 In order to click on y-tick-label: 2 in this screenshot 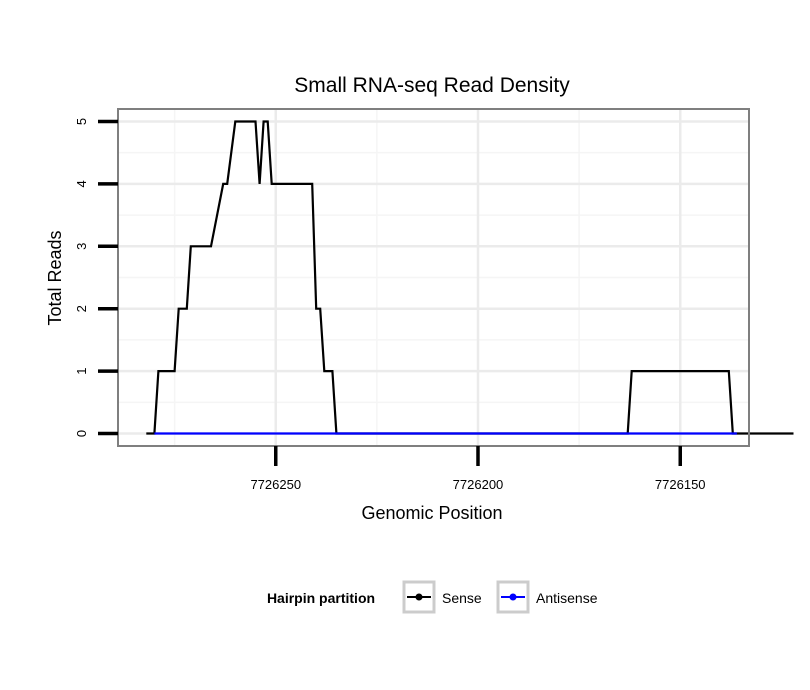, I will do `click(81, 308)`.